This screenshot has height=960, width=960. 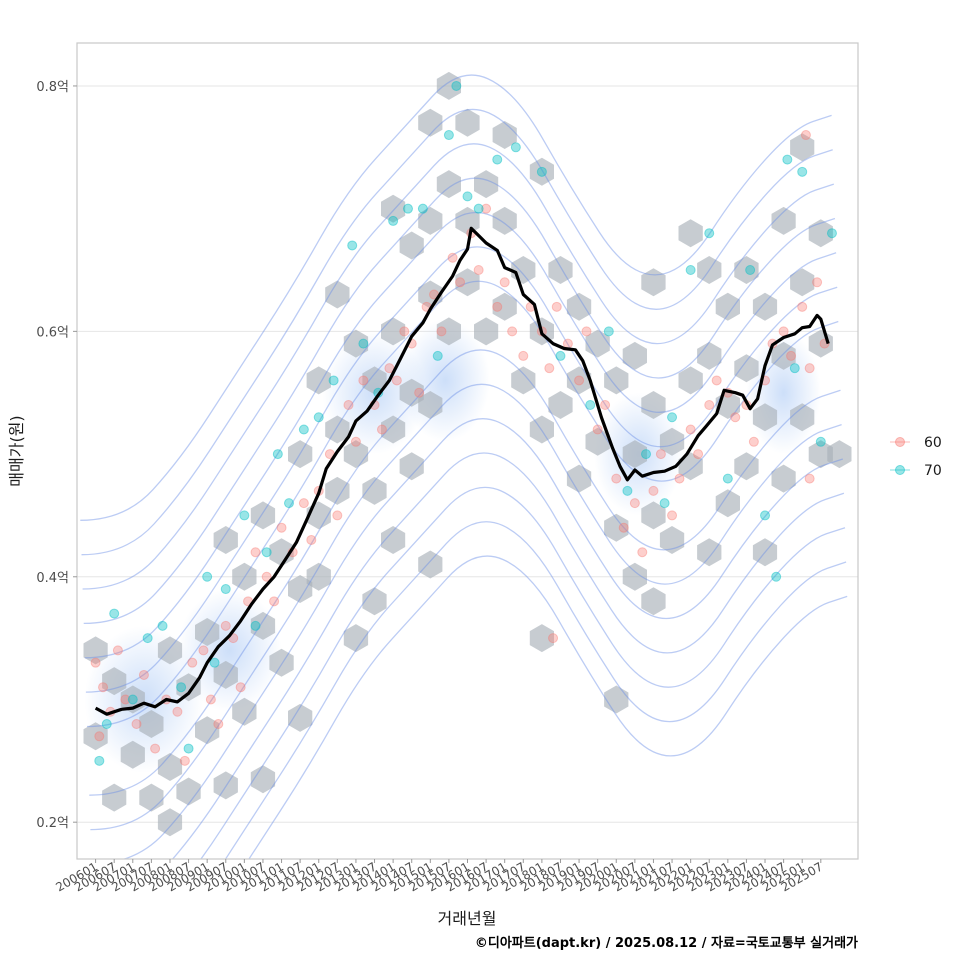 I want to click on y-axis: 0.2억 0.4억 0.6억 0.8억, so click(x=56, y=455).